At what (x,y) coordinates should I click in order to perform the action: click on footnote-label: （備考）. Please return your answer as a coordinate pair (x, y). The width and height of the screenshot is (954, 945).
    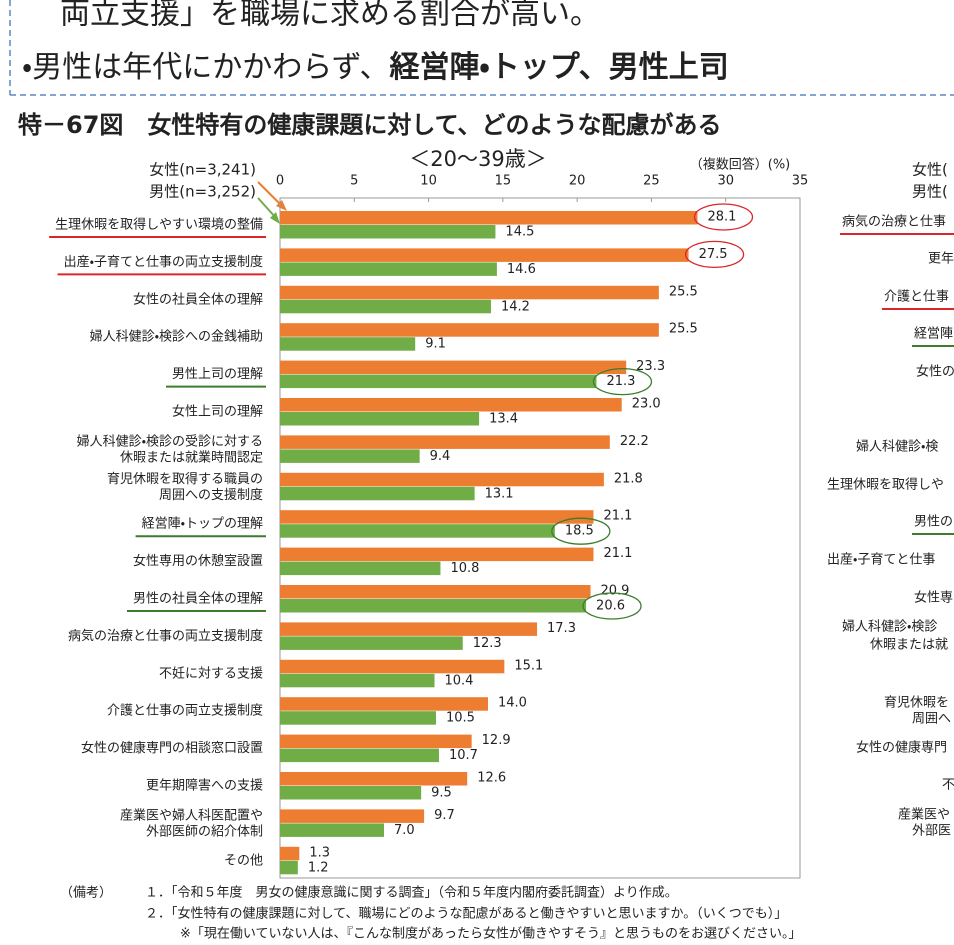
    Looking at the image, I should click on (86, 893).